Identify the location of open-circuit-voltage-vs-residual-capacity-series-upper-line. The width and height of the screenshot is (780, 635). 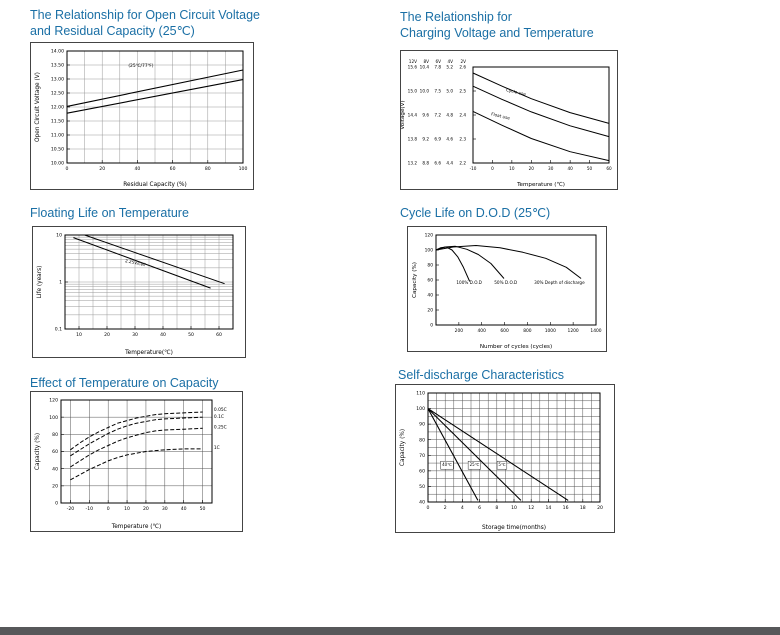
(155, 88).